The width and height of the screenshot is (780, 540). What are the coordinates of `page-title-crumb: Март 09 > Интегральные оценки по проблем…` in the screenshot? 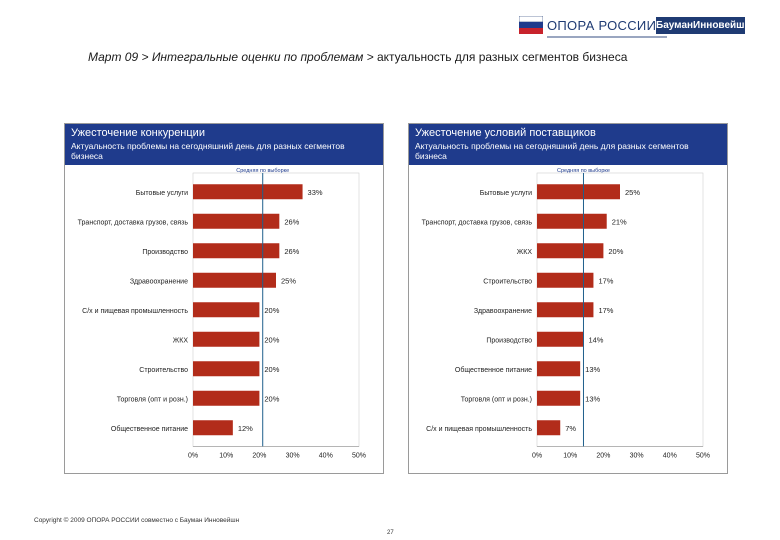 It's located at (231, 57).